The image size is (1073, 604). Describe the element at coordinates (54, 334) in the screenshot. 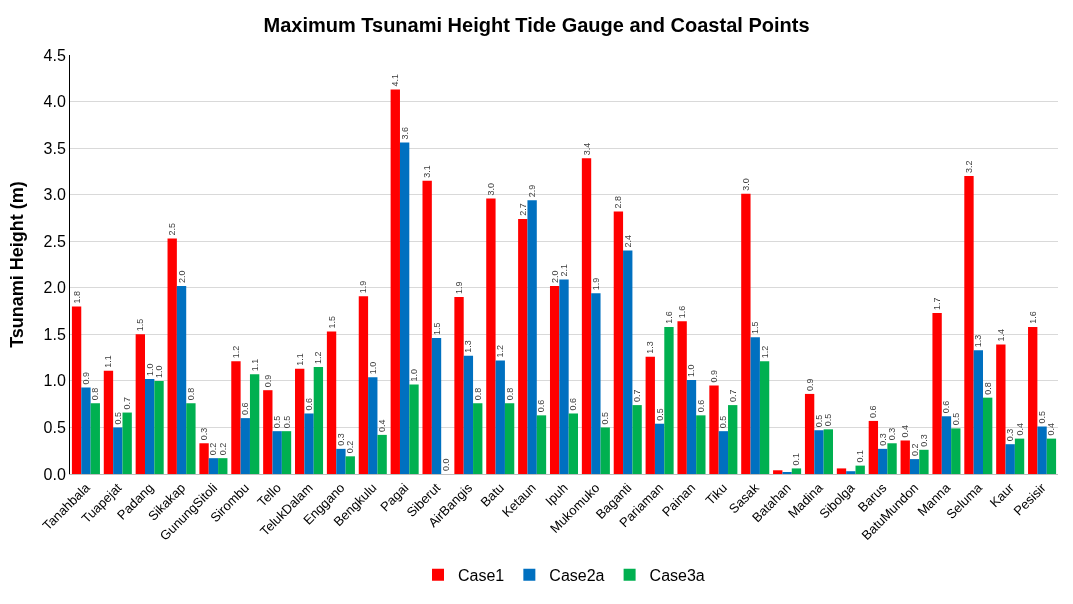

I see `y-tick-label: 1.5` at that location.